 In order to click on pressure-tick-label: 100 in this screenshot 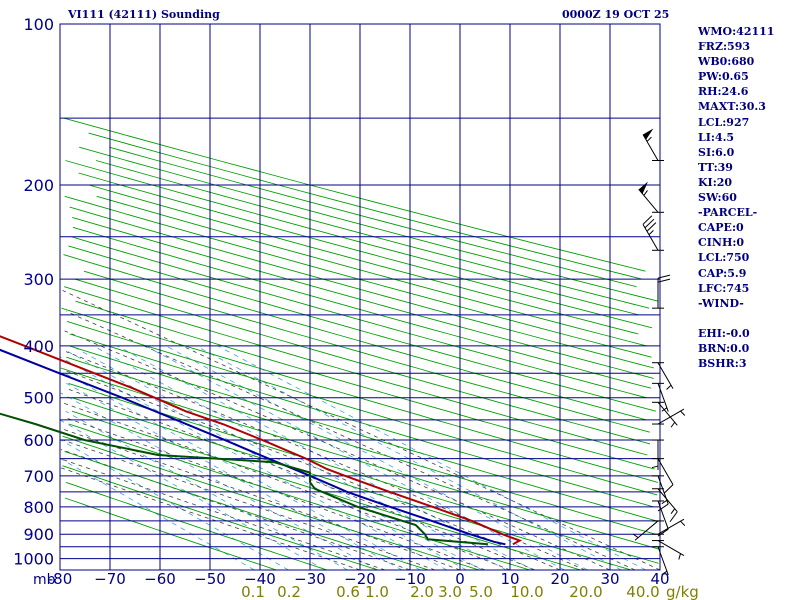, I will do `click(38, 24)`.